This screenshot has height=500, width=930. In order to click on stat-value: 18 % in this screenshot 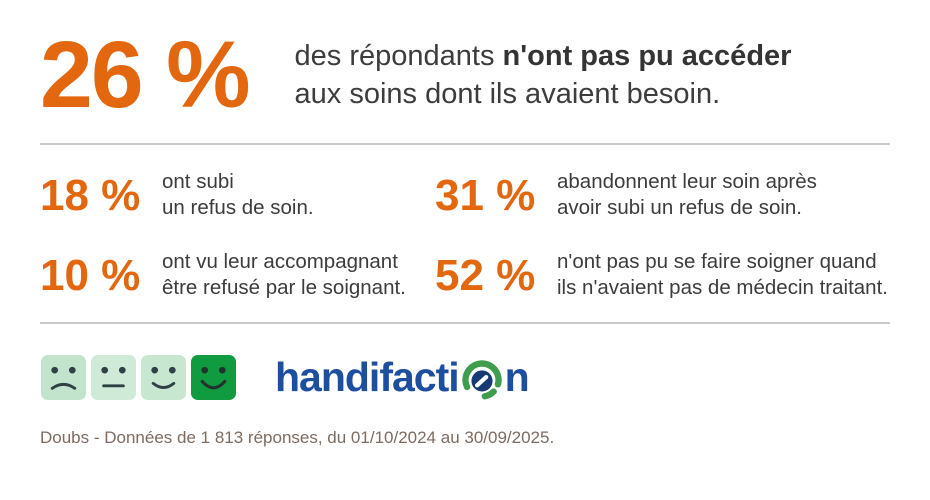, I will do `click(90, 196)`.